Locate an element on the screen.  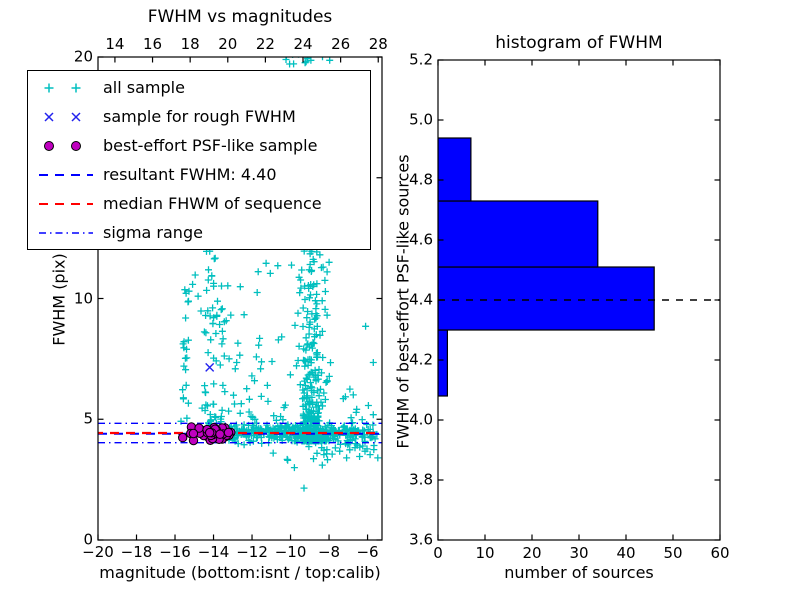
legend-entry-label: sigma range is located at coordinates (153, 232).